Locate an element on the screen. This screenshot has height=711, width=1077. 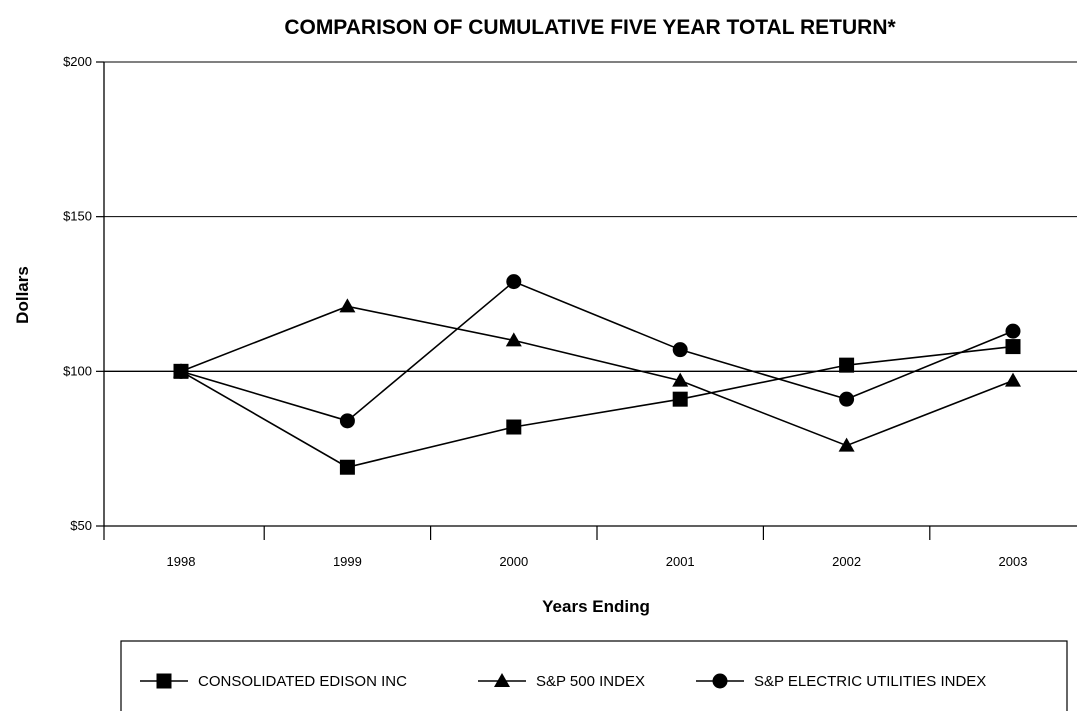
legend-circle-marker is located at coordinates (720, 681).